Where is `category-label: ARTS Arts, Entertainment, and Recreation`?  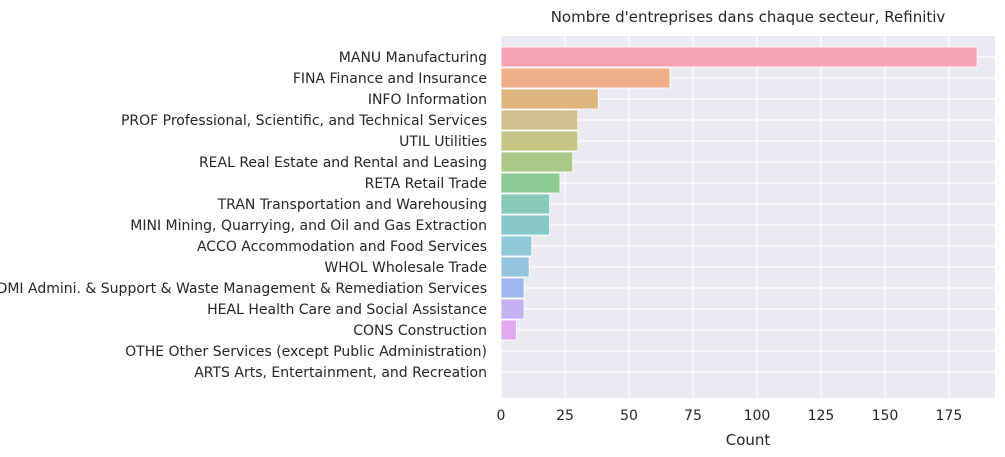
category-label: ARTS Arts, Entertainment, and Recreation is located at coordinates (340, 373).